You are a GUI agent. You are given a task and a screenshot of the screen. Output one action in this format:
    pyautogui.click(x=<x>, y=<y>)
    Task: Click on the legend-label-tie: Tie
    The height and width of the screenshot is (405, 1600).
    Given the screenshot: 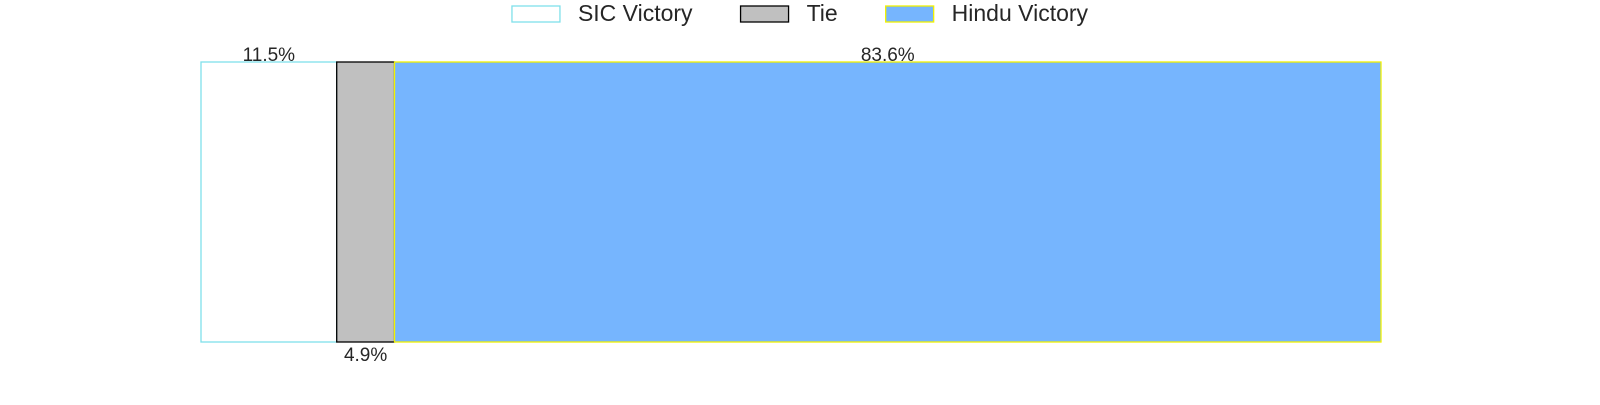 What is the action you would take?
    pyautogui.click(x=822, y=13)
    